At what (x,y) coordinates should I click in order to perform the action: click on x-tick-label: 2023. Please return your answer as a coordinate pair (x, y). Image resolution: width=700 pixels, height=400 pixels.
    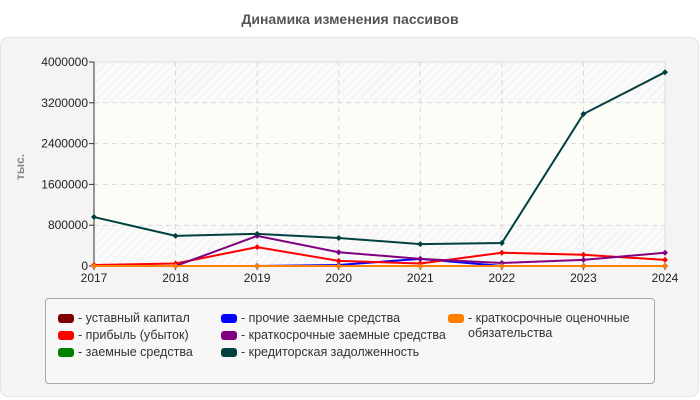
    Looking at the image, I should click on (583, 278).